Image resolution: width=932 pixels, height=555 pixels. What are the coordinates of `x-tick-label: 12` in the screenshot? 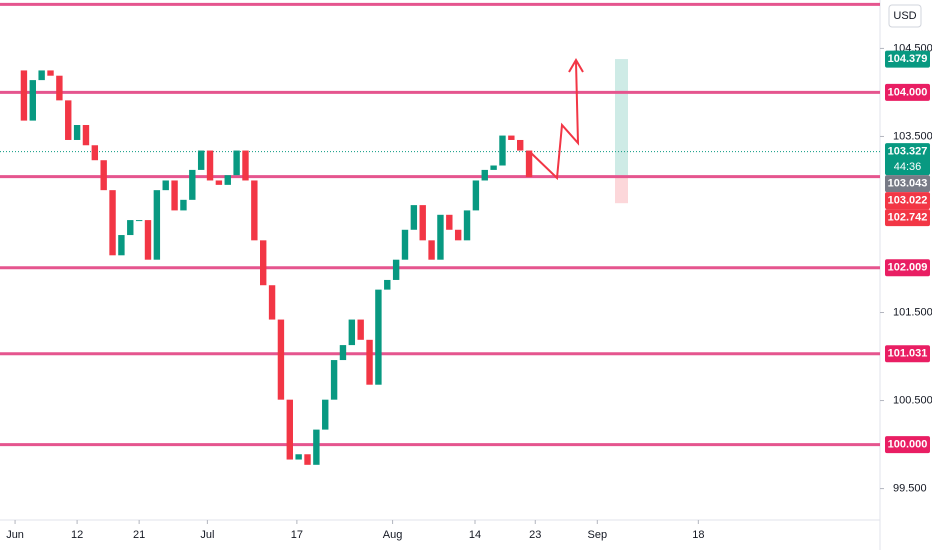 It's located at (77, 535).